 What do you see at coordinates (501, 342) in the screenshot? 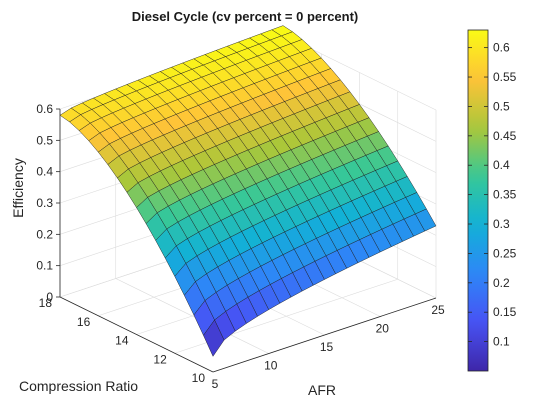
I see `colorbar-tick-label: 0.1` at bounding box center [501, 342].